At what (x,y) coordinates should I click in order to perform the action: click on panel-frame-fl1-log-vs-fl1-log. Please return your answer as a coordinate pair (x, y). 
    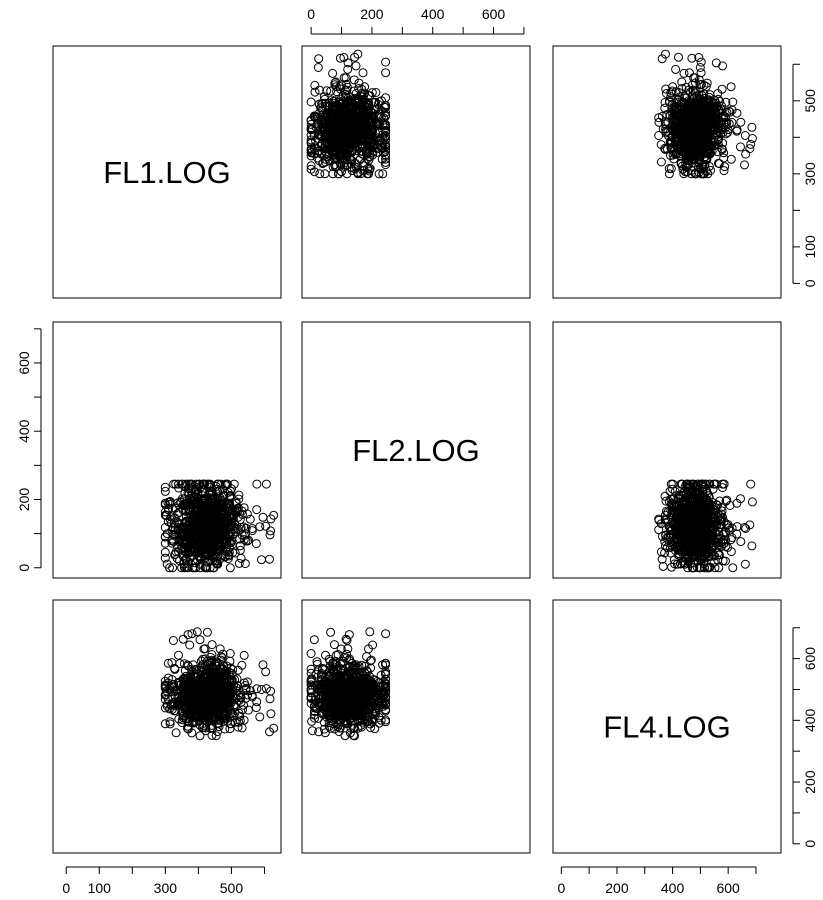
    Looking at the image, I should click on (167, 172).